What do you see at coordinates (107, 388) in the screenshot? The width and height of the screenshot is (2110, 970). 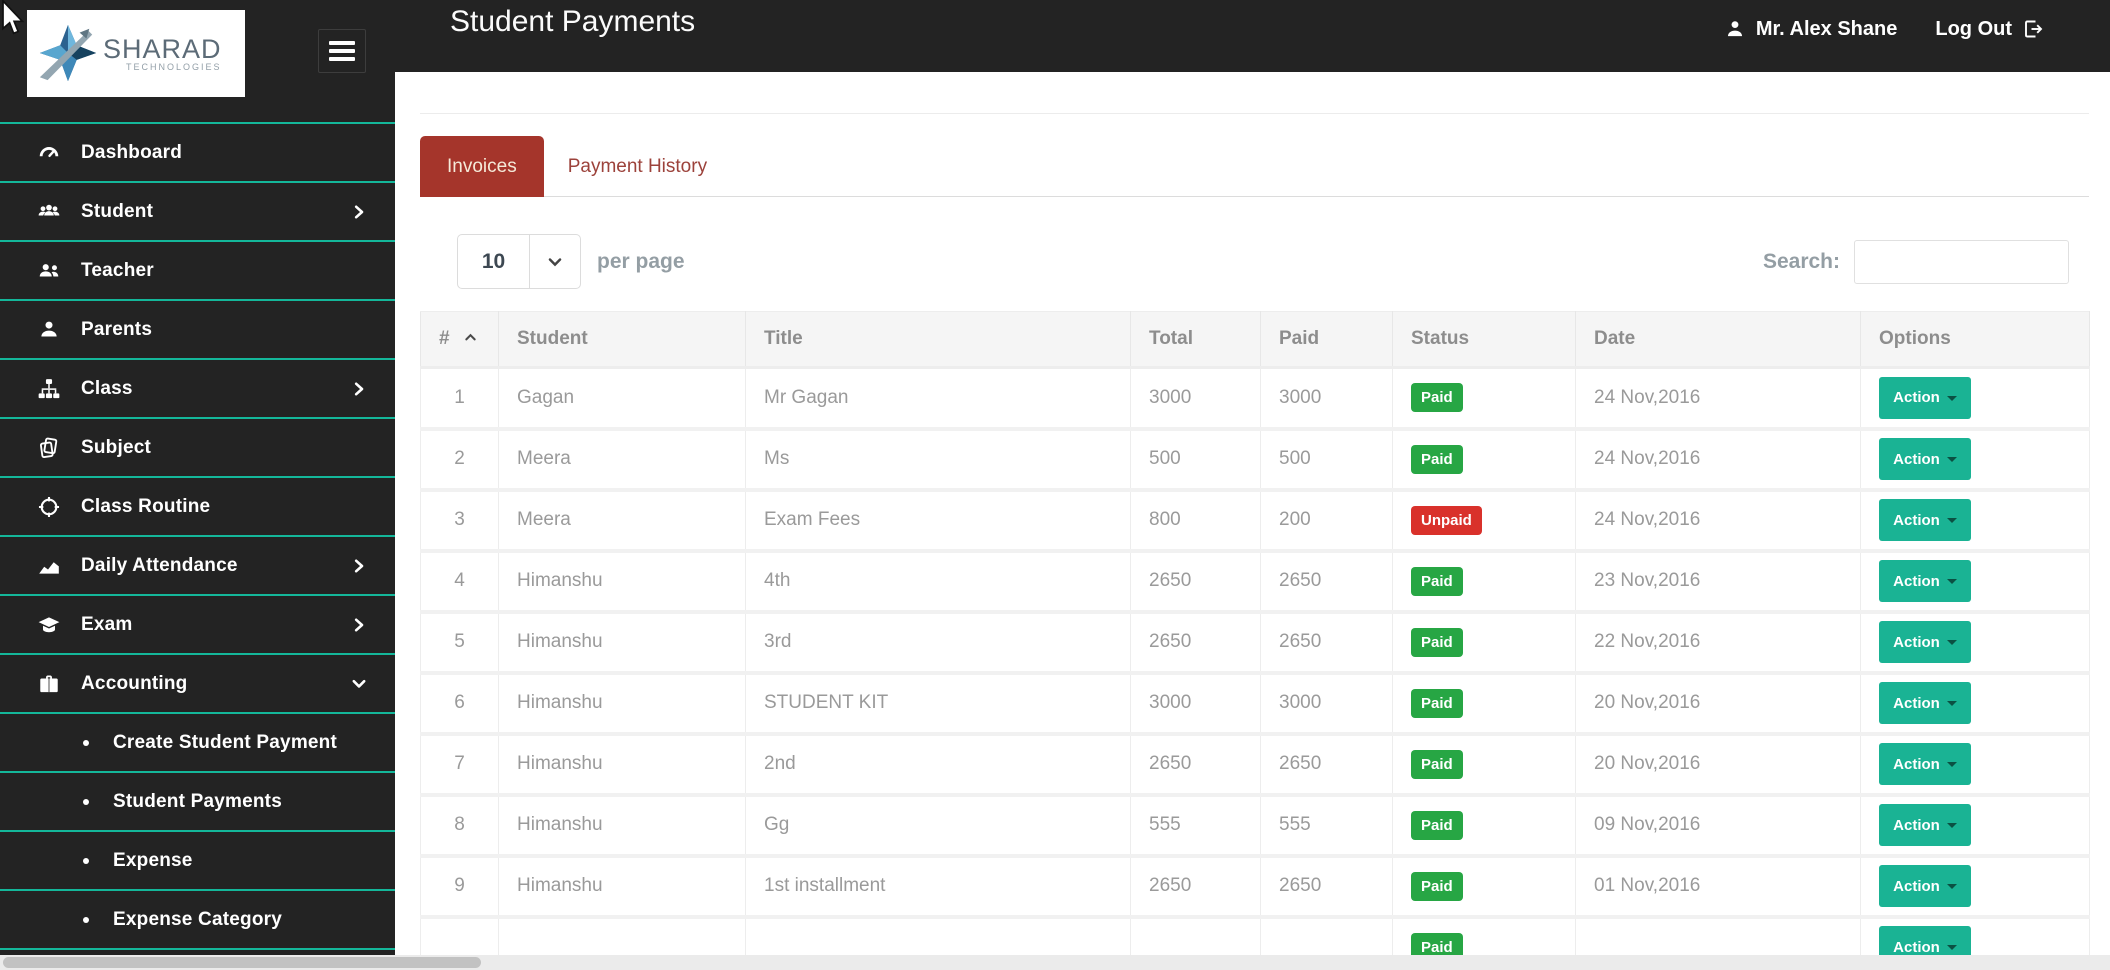 I see `sidebar-item-label: Class` at bounding box center [107, 388].